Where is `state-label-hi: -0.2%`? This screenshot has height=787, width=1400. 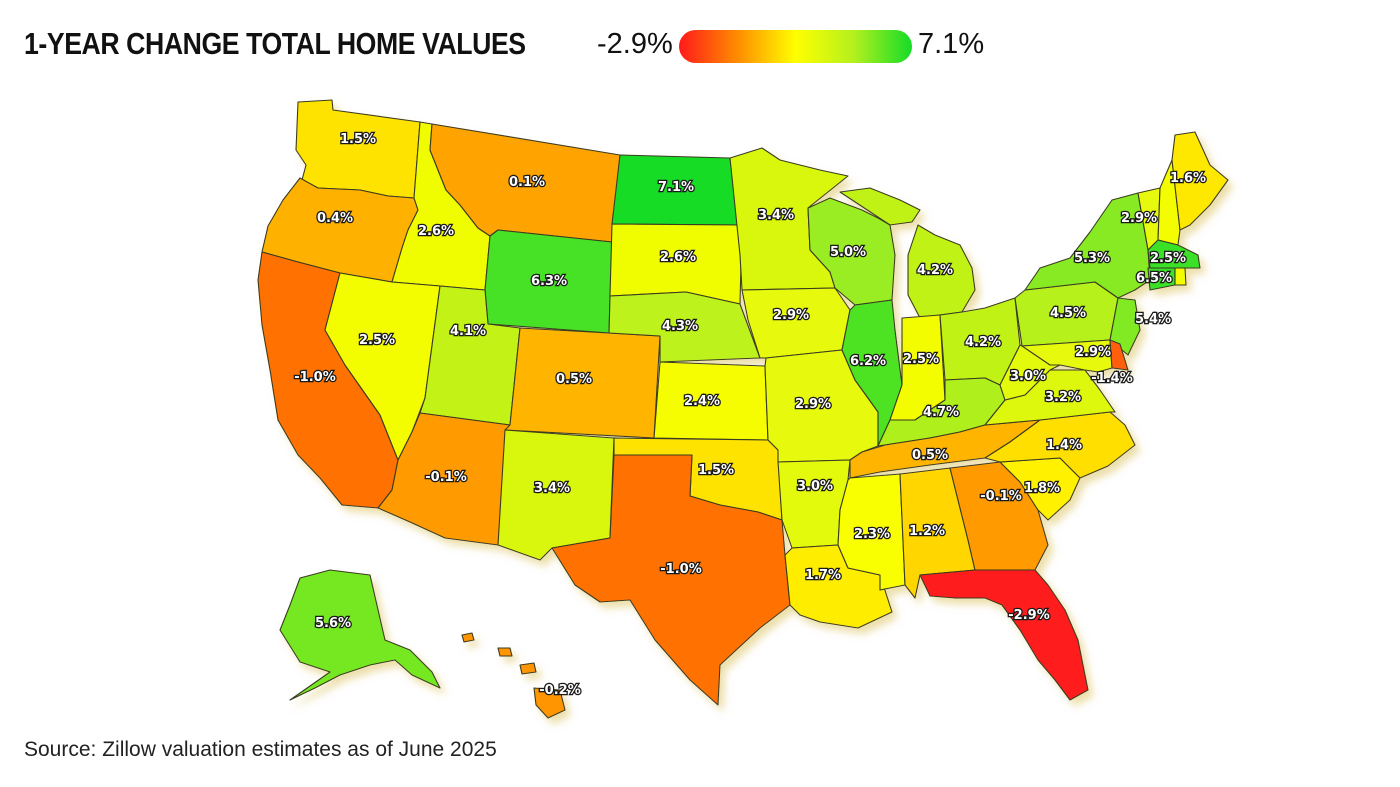
state-label-hi: -0.2% is located at coordinates (559, 690).